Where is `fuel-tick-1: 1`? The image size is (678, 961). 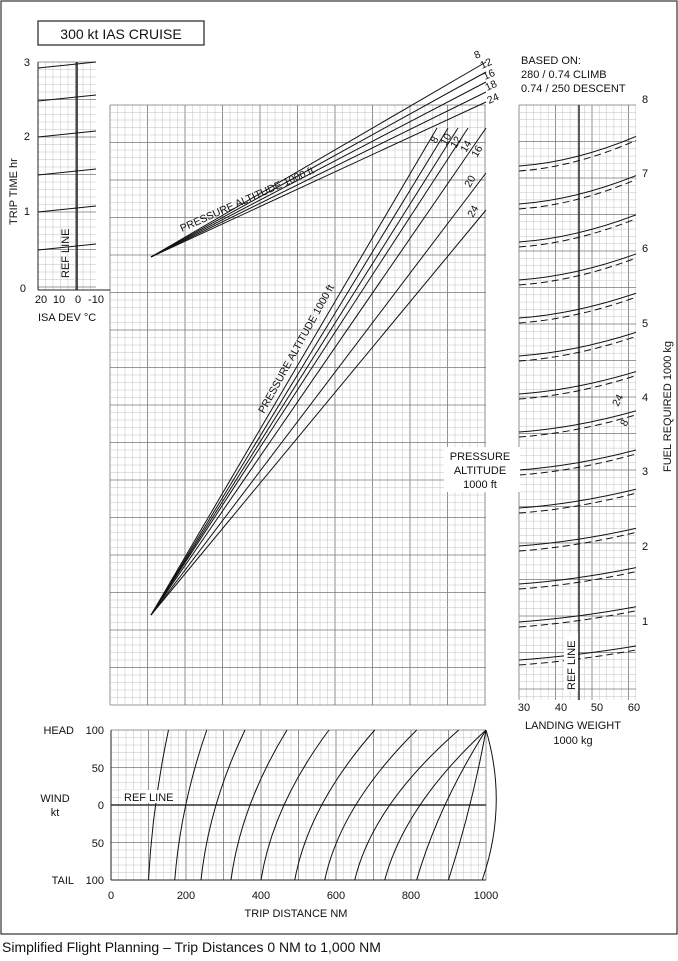 fuel-tick-1: 1 is located at coordinates (645, 622).